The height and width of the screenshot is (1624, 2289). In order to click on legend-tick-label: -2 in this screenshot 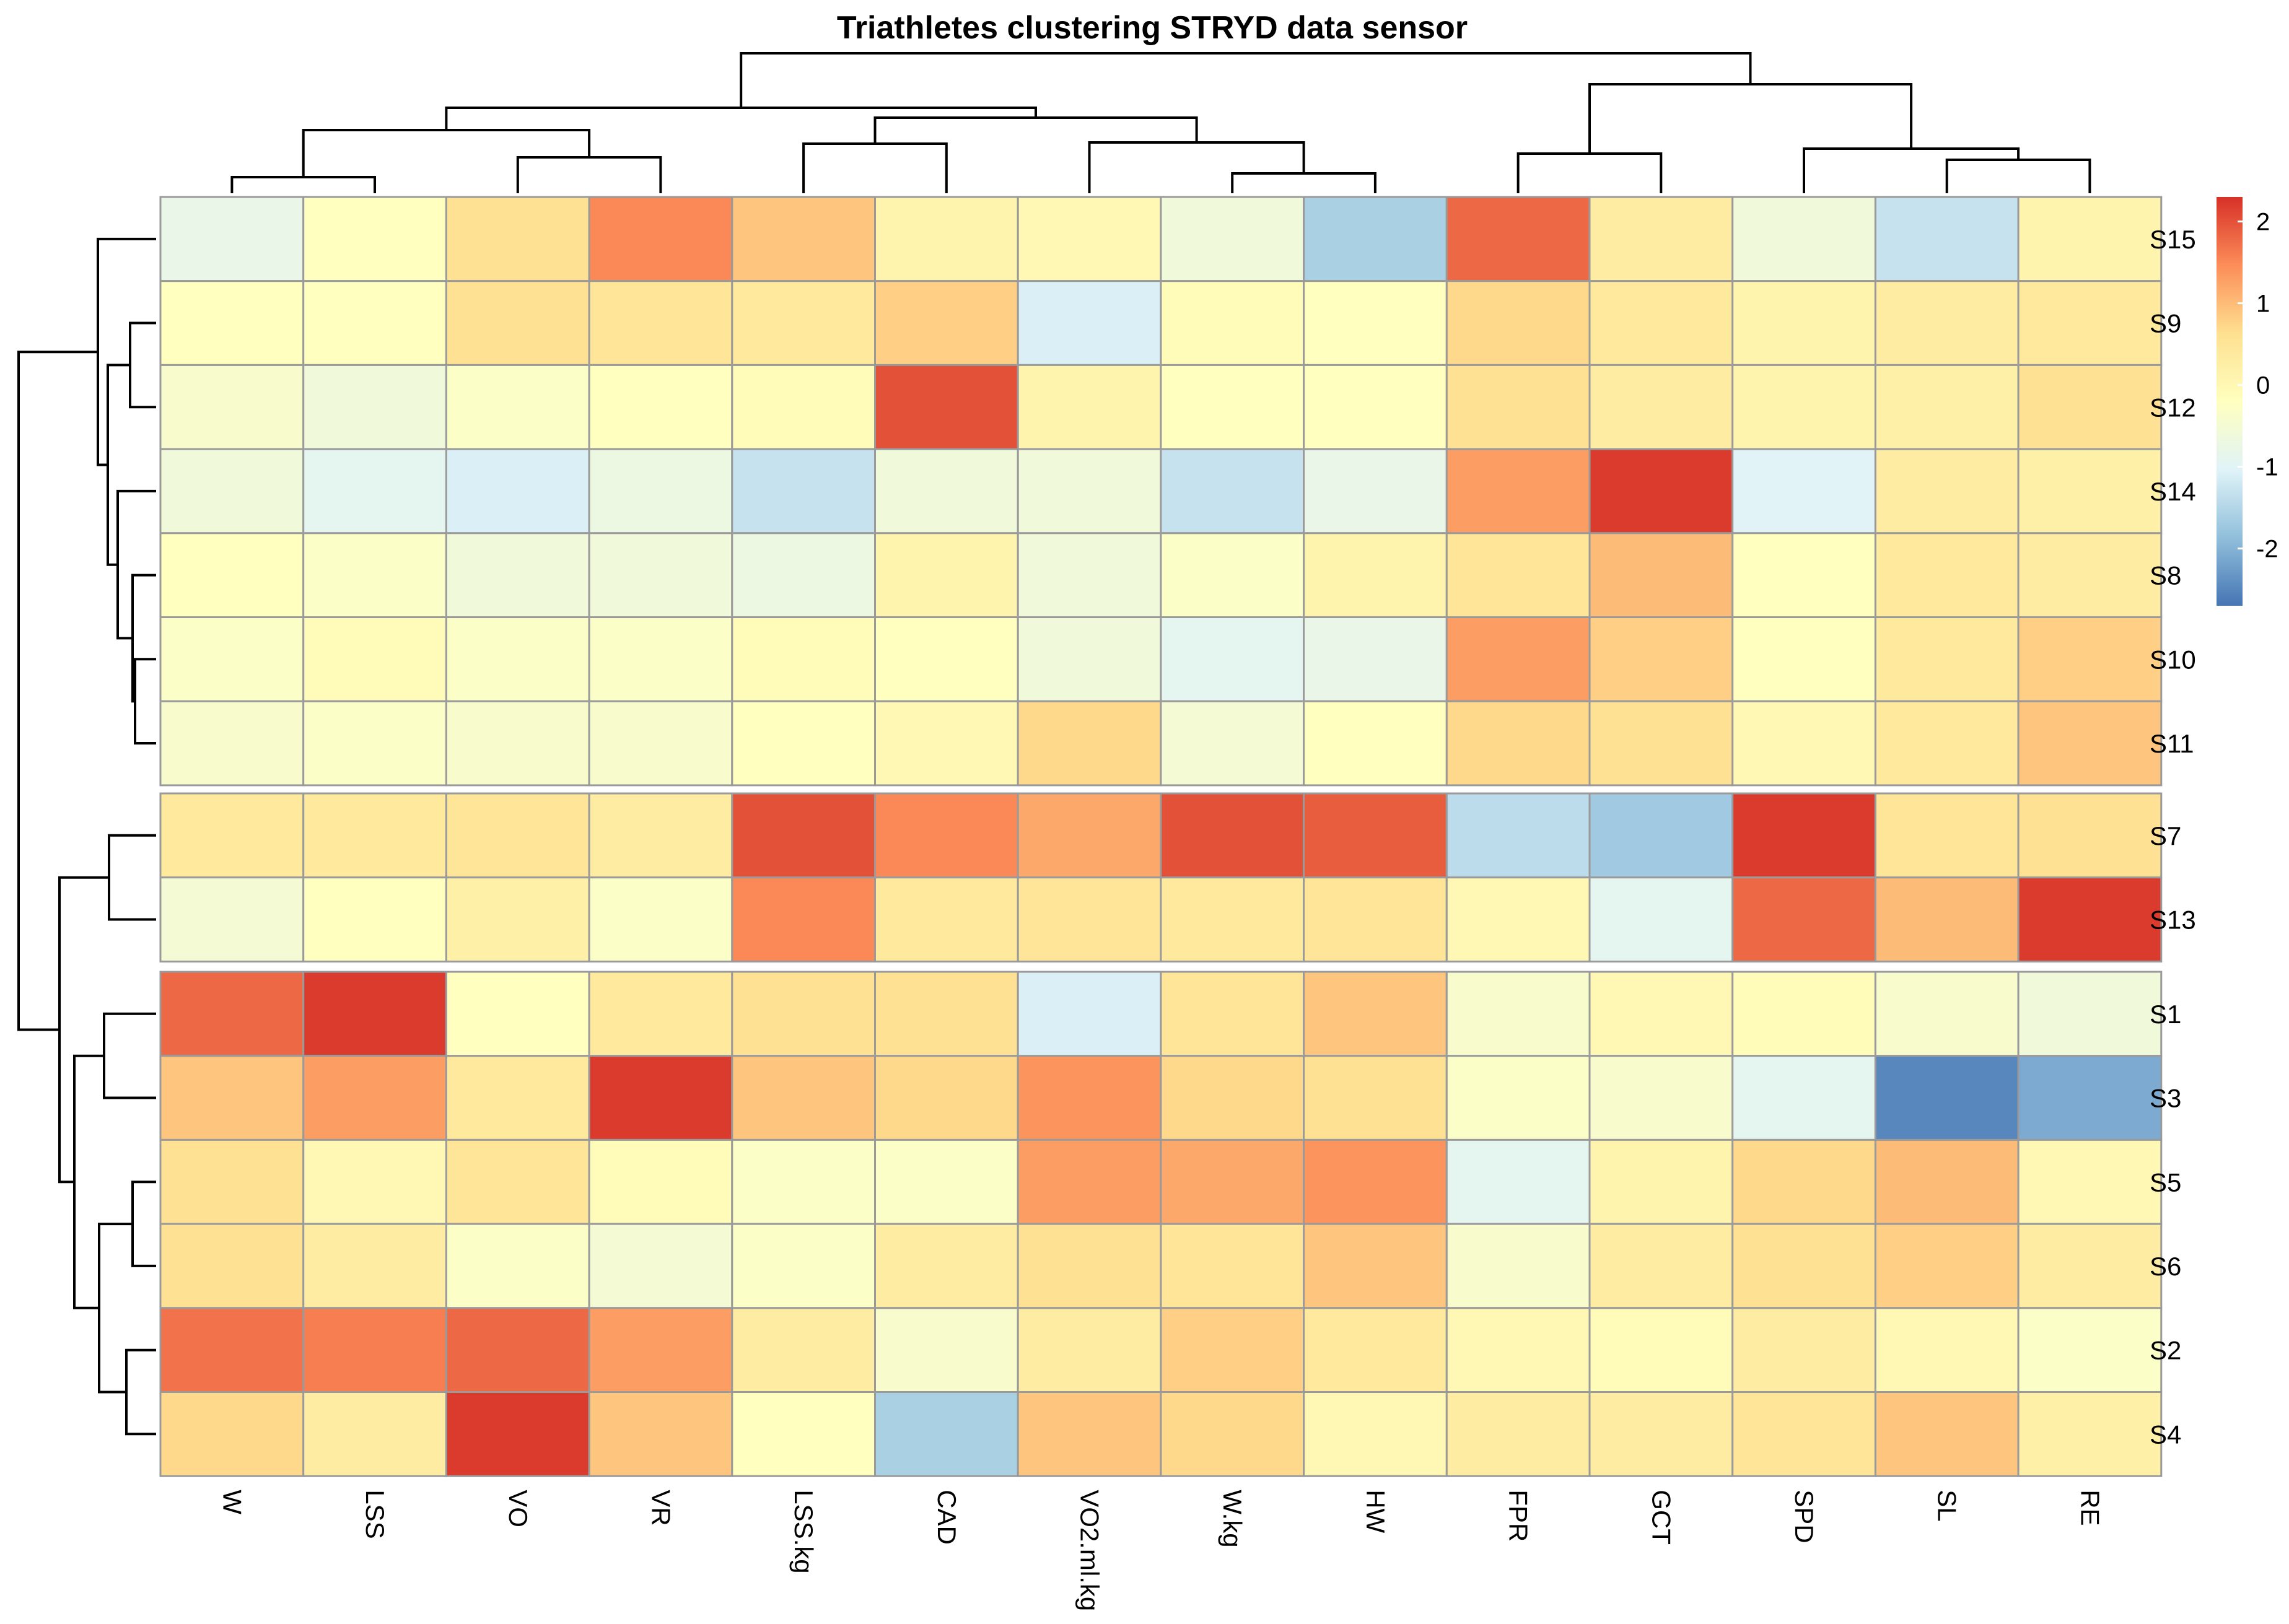, I will do `click(2267, 549)`.